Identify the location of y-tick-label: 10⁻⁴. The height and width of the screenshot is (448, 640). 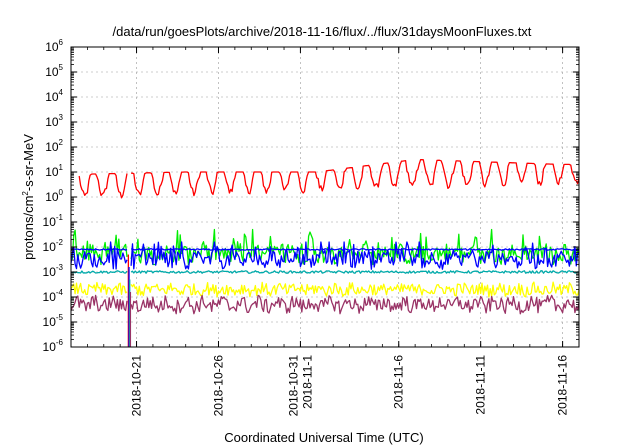
(53, 296).